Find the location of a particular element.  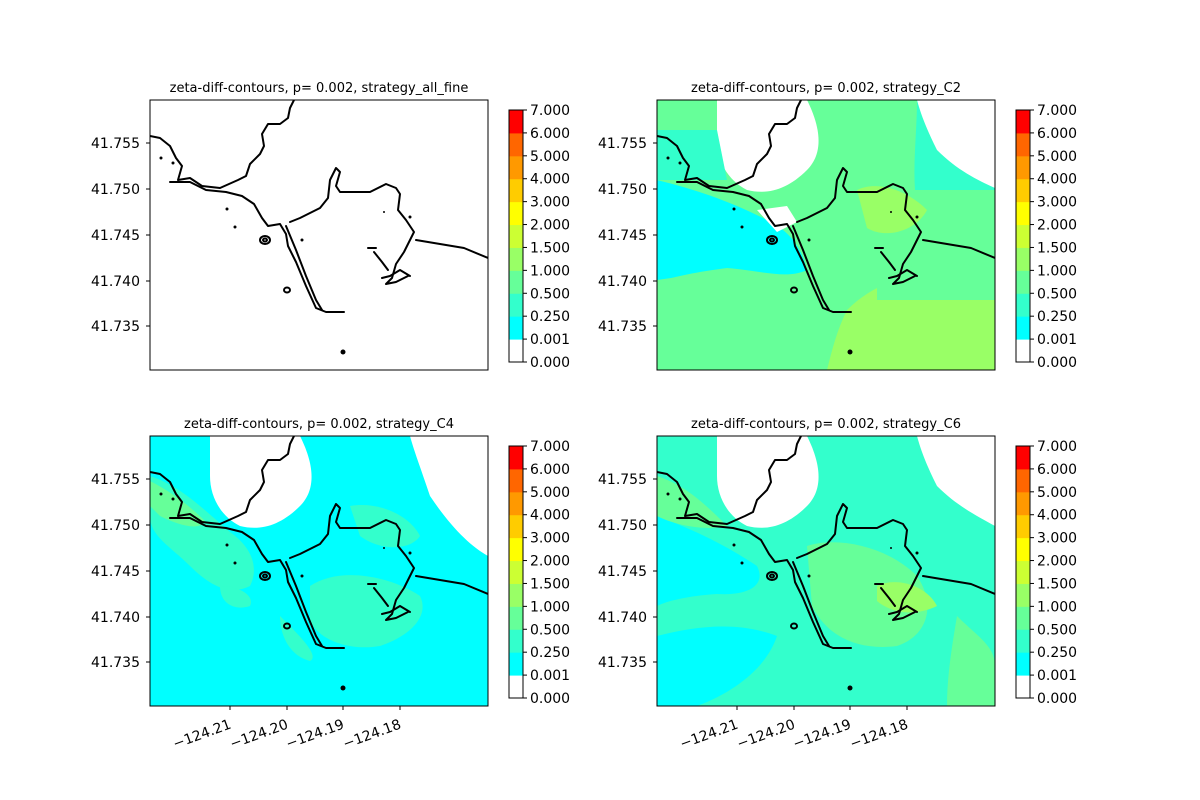

colorbar-label: 2.000 is located at coordinates (550, 562).